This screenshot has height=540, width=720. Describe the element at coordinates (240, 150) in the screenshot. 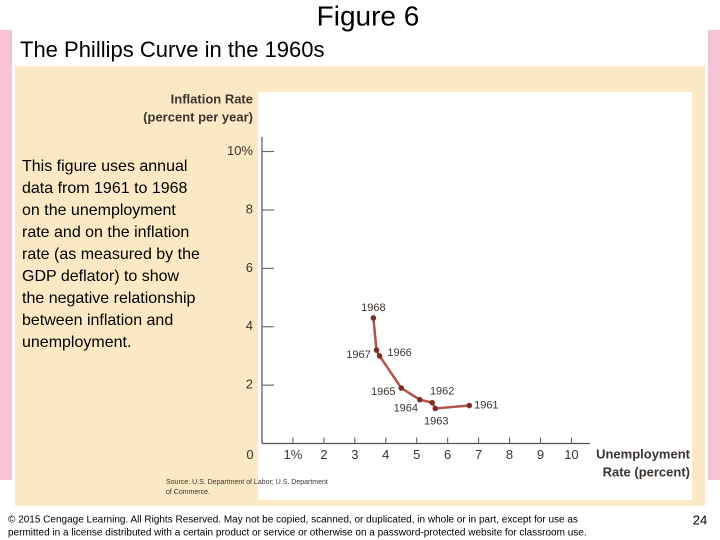

I see `y-tick-label: 10%` at that location.